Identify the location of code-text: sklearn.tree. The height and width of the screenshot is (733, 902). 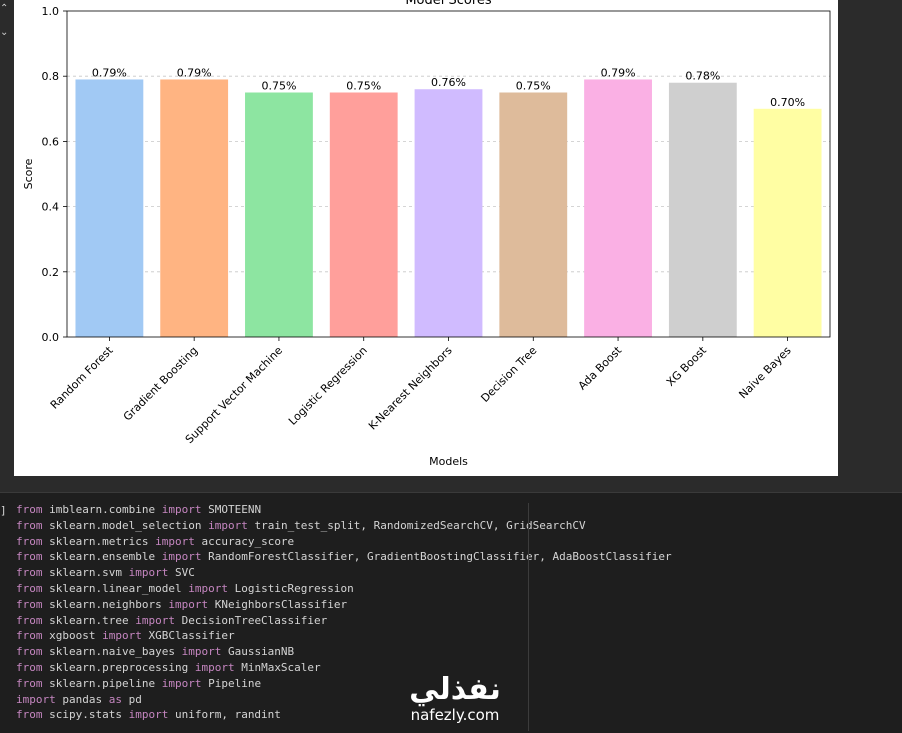
(89, 620).